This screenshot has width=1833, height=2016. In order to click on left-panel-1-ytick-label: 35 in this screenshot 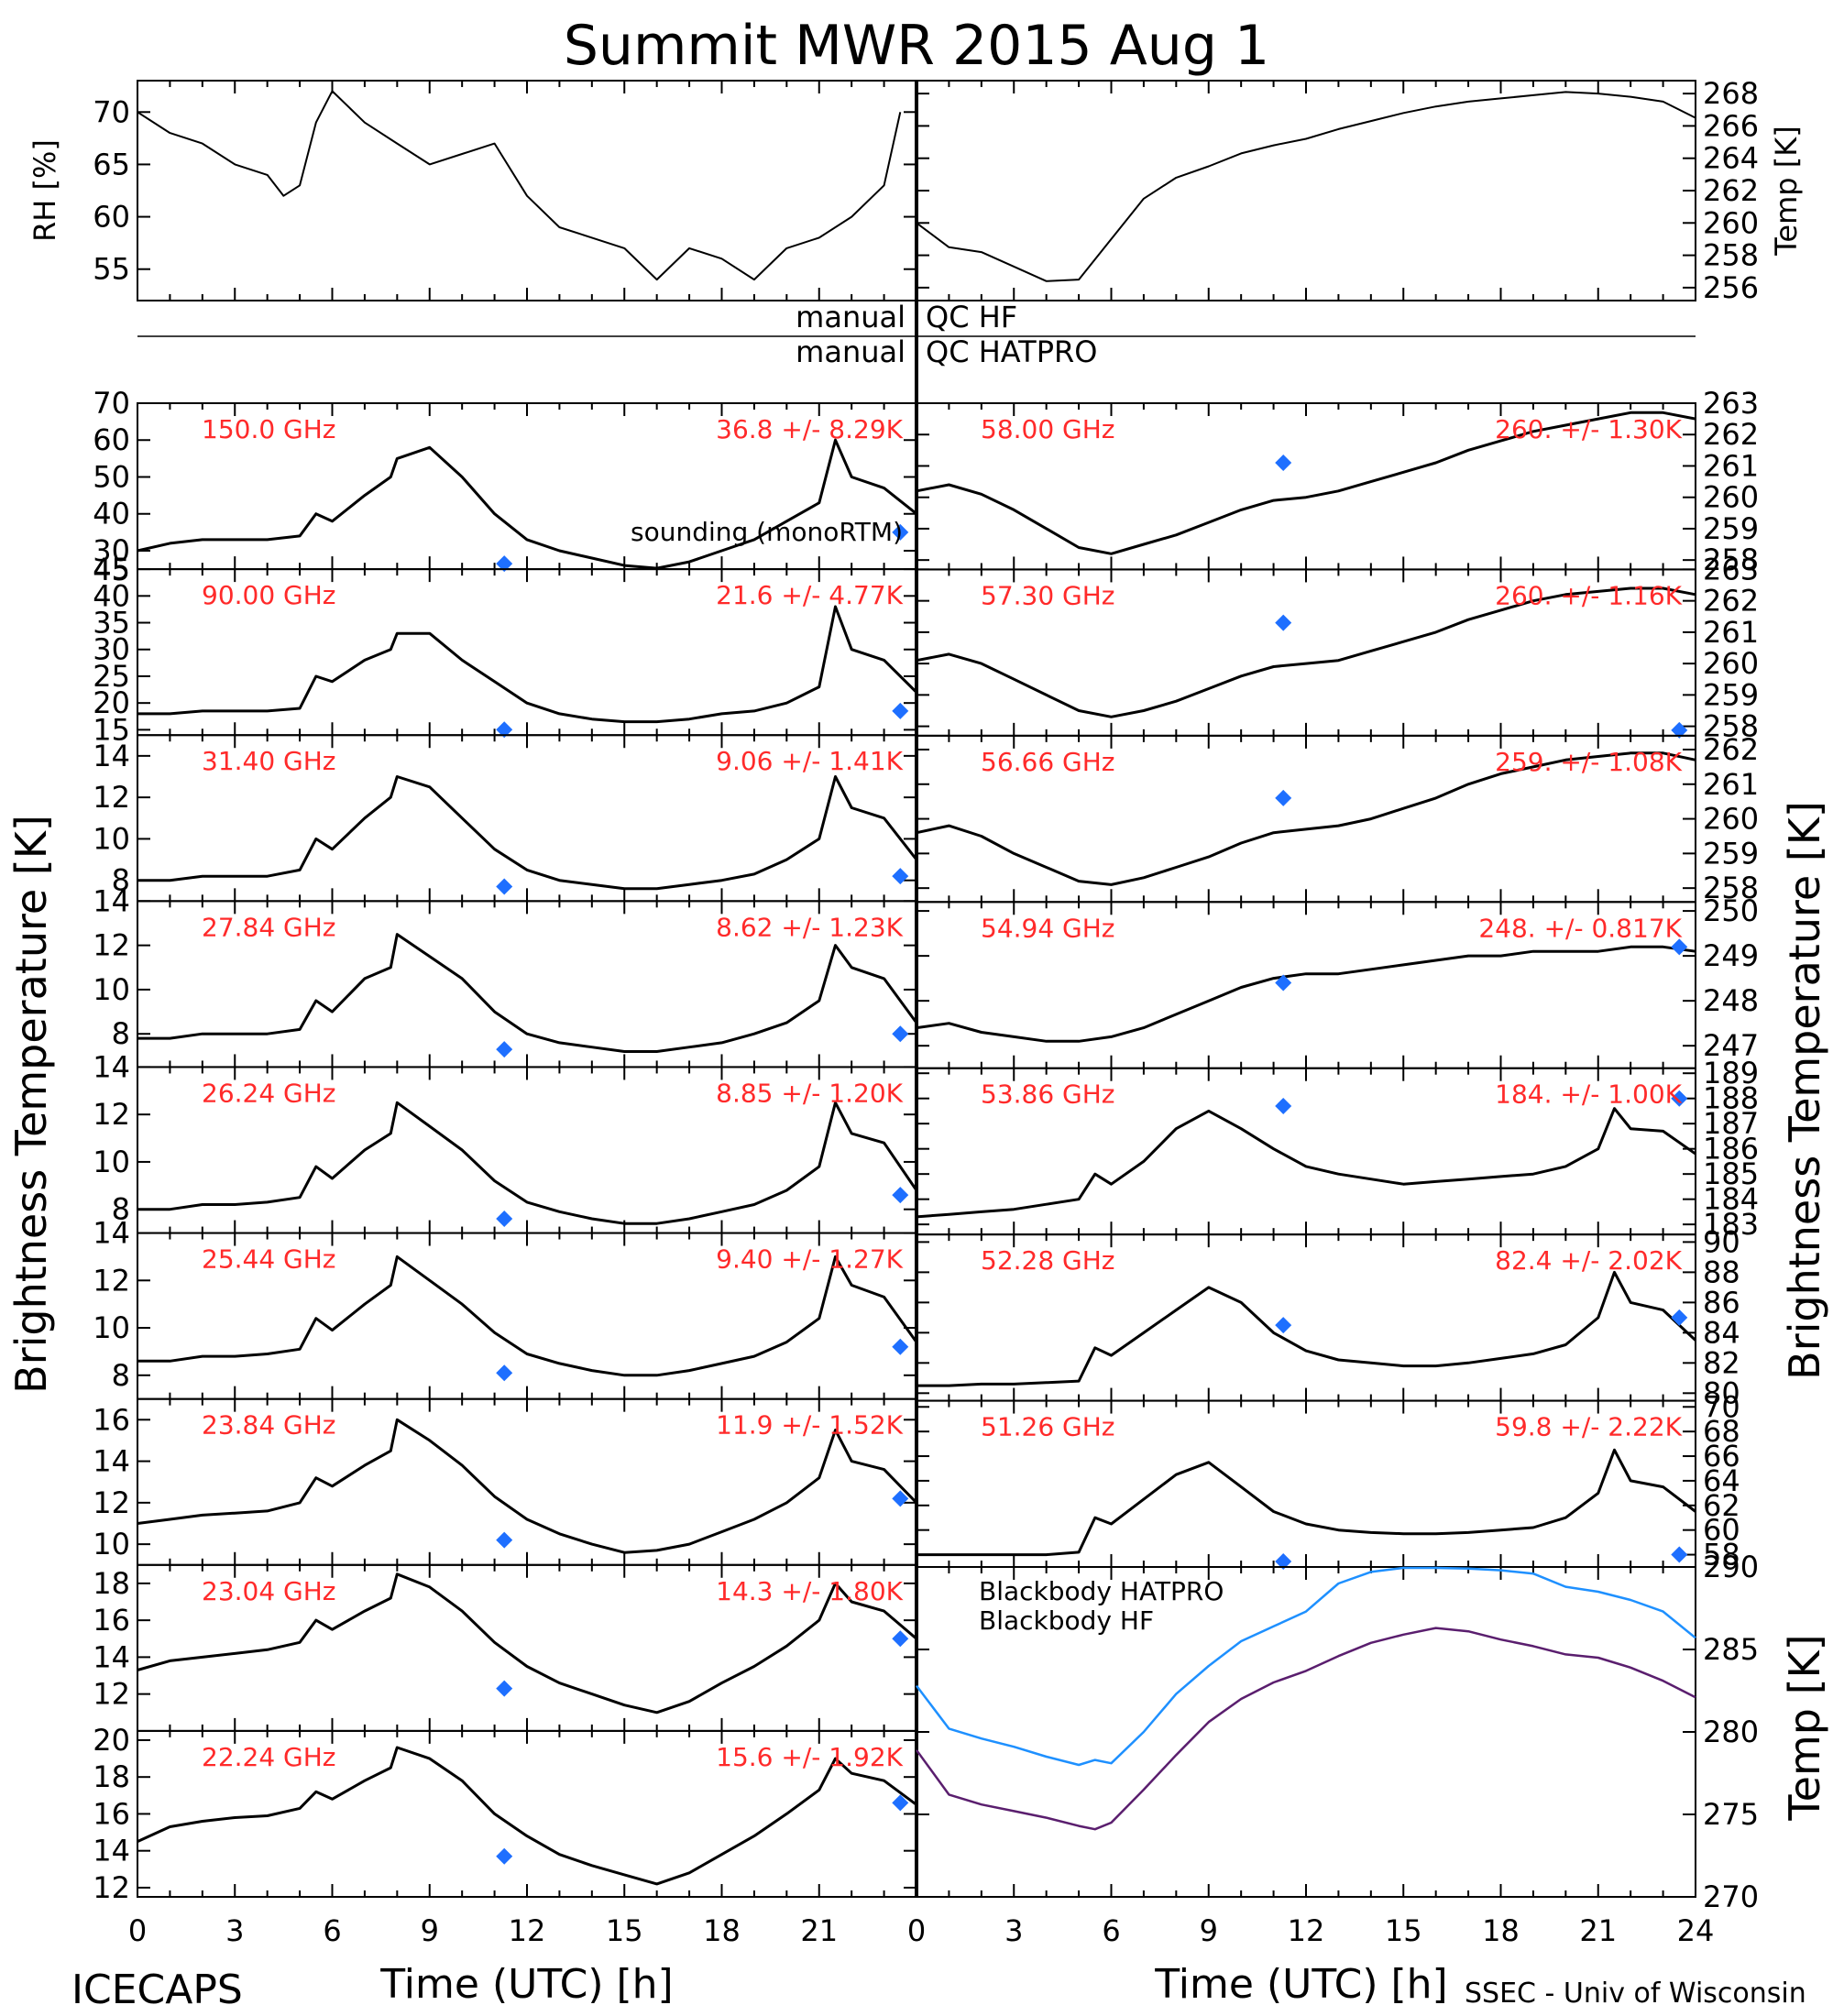, I will do `click(111, 623)`.